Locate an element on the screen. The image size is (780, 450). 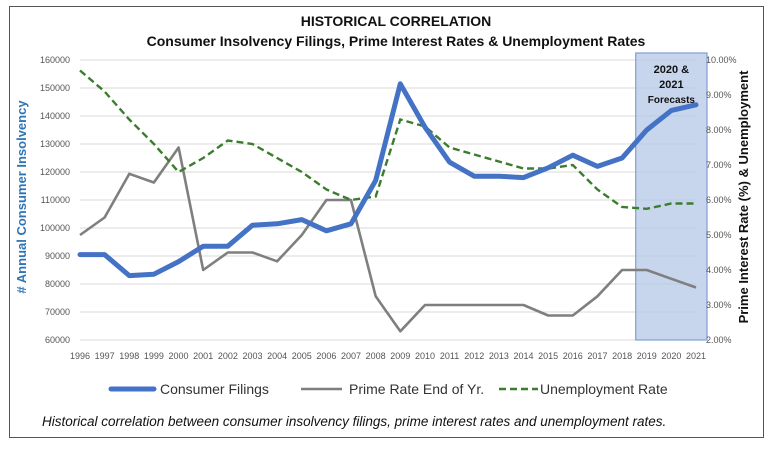
forecast-label: Forecasts is located at coordinates (672, 100).